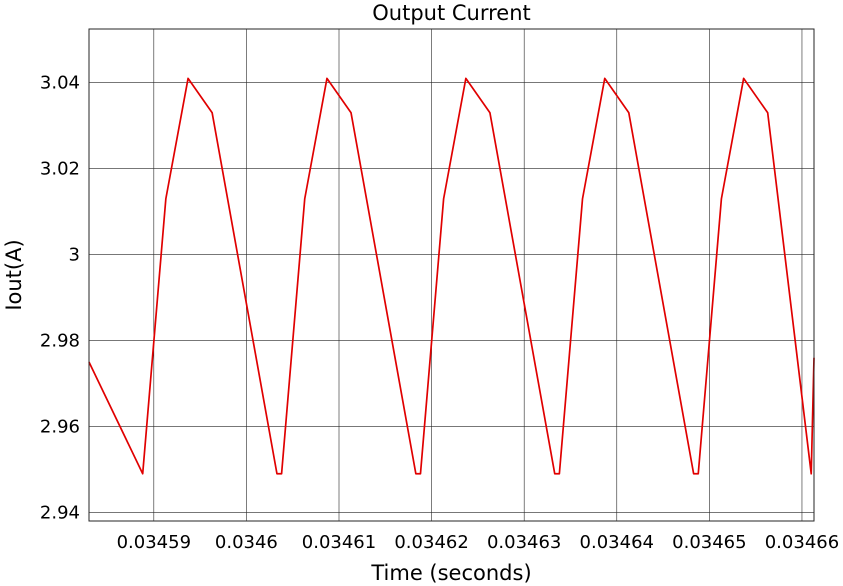 Image resolution: width=843 pixels, height=586 pixels. I want to click on y-tick-label: 2.96, so click(60, 426).